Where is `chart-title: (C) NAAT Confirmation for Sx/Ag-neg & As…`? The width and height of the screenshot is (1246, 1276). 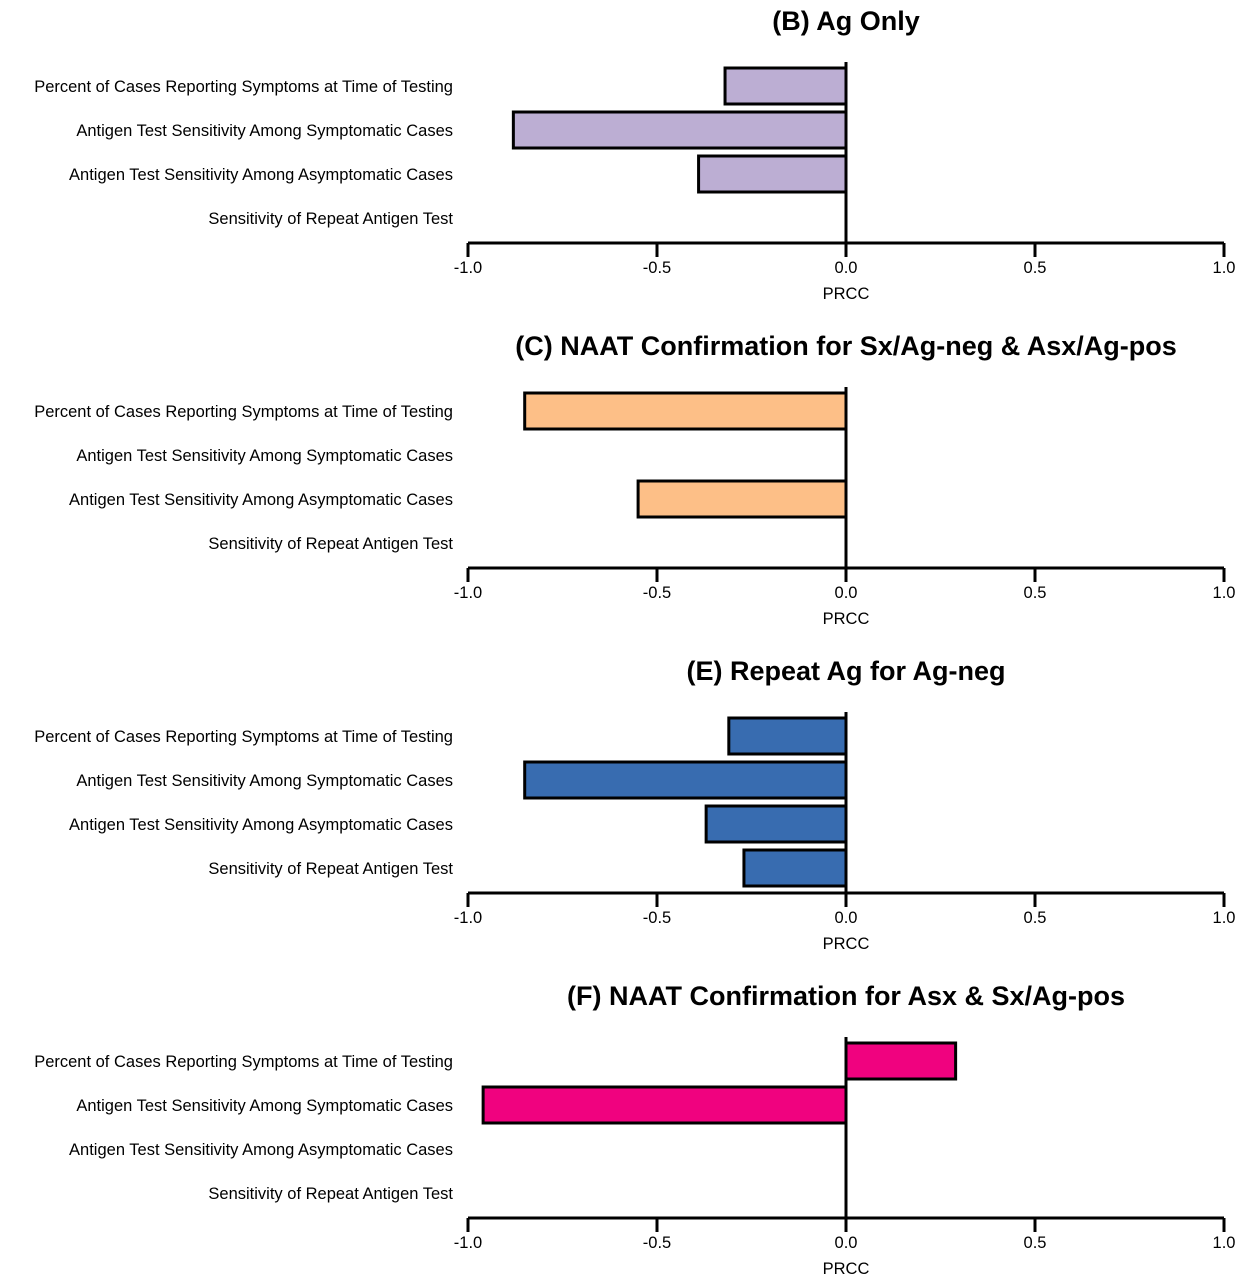
chart-title: (C) NAAT Confirmation for Sx/Ag-neg & As… is located at coordinates (845, 346).